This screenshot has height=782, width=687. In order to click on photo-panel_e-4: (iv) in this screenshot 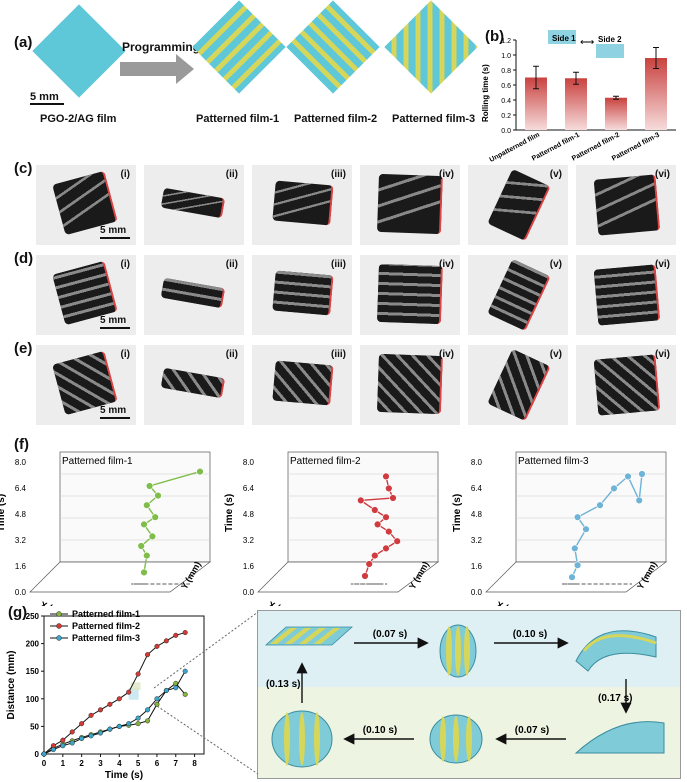, I will do `click(410, 385)`.